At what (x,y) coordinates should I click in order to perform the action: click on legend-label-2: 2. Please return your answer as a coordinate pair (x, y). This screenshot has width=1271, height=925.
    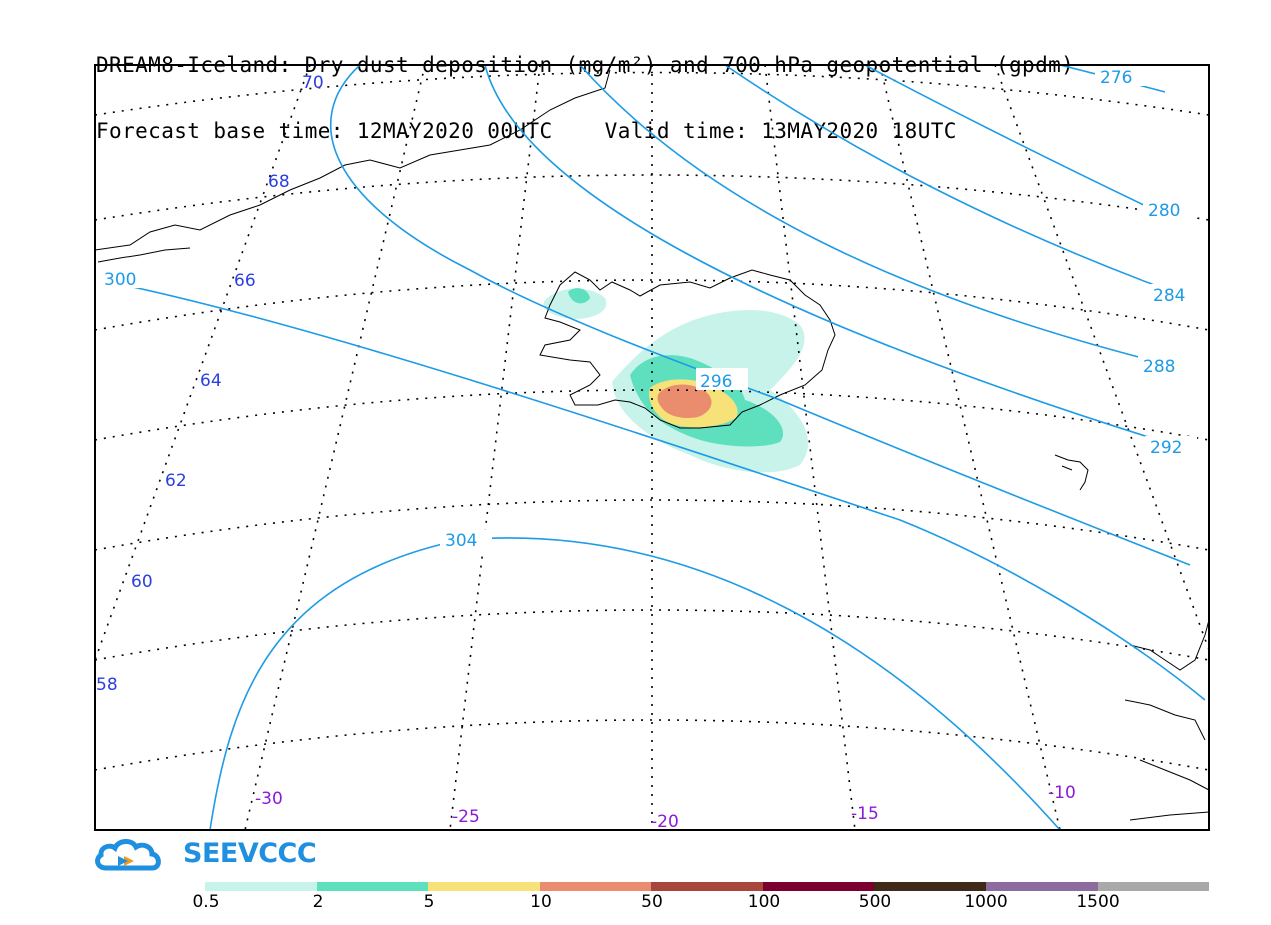
    Looking at the image, I should click on (318, 902).